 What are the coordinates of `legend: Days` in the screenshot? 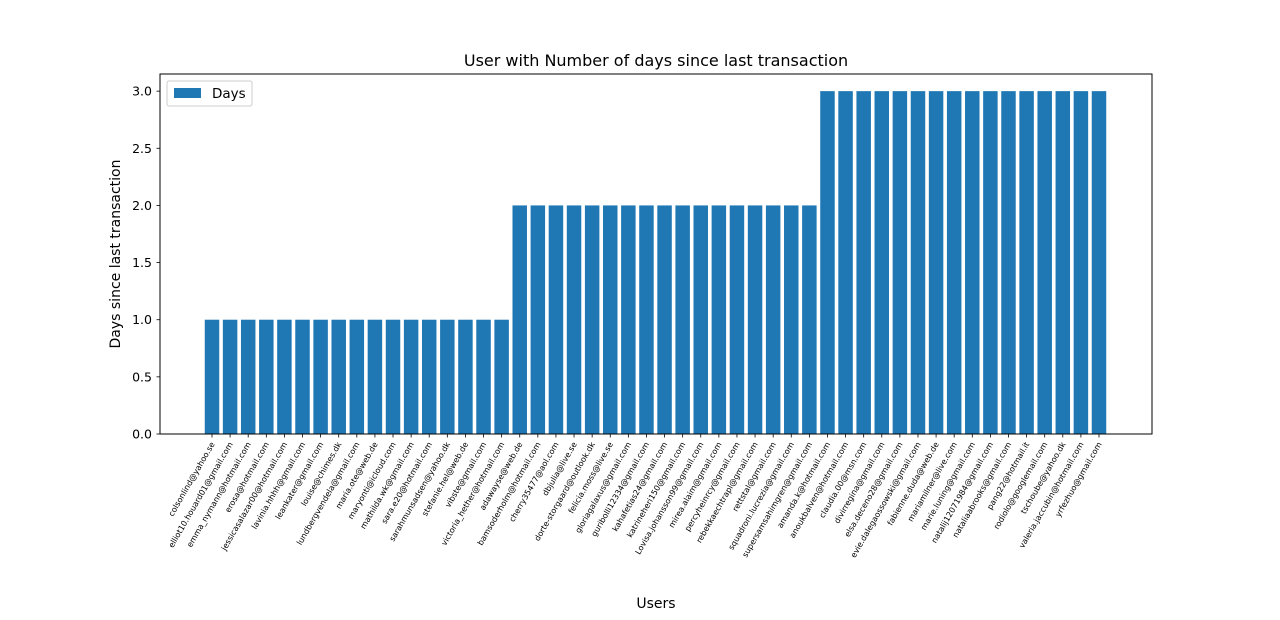 It's located at (209, 93).